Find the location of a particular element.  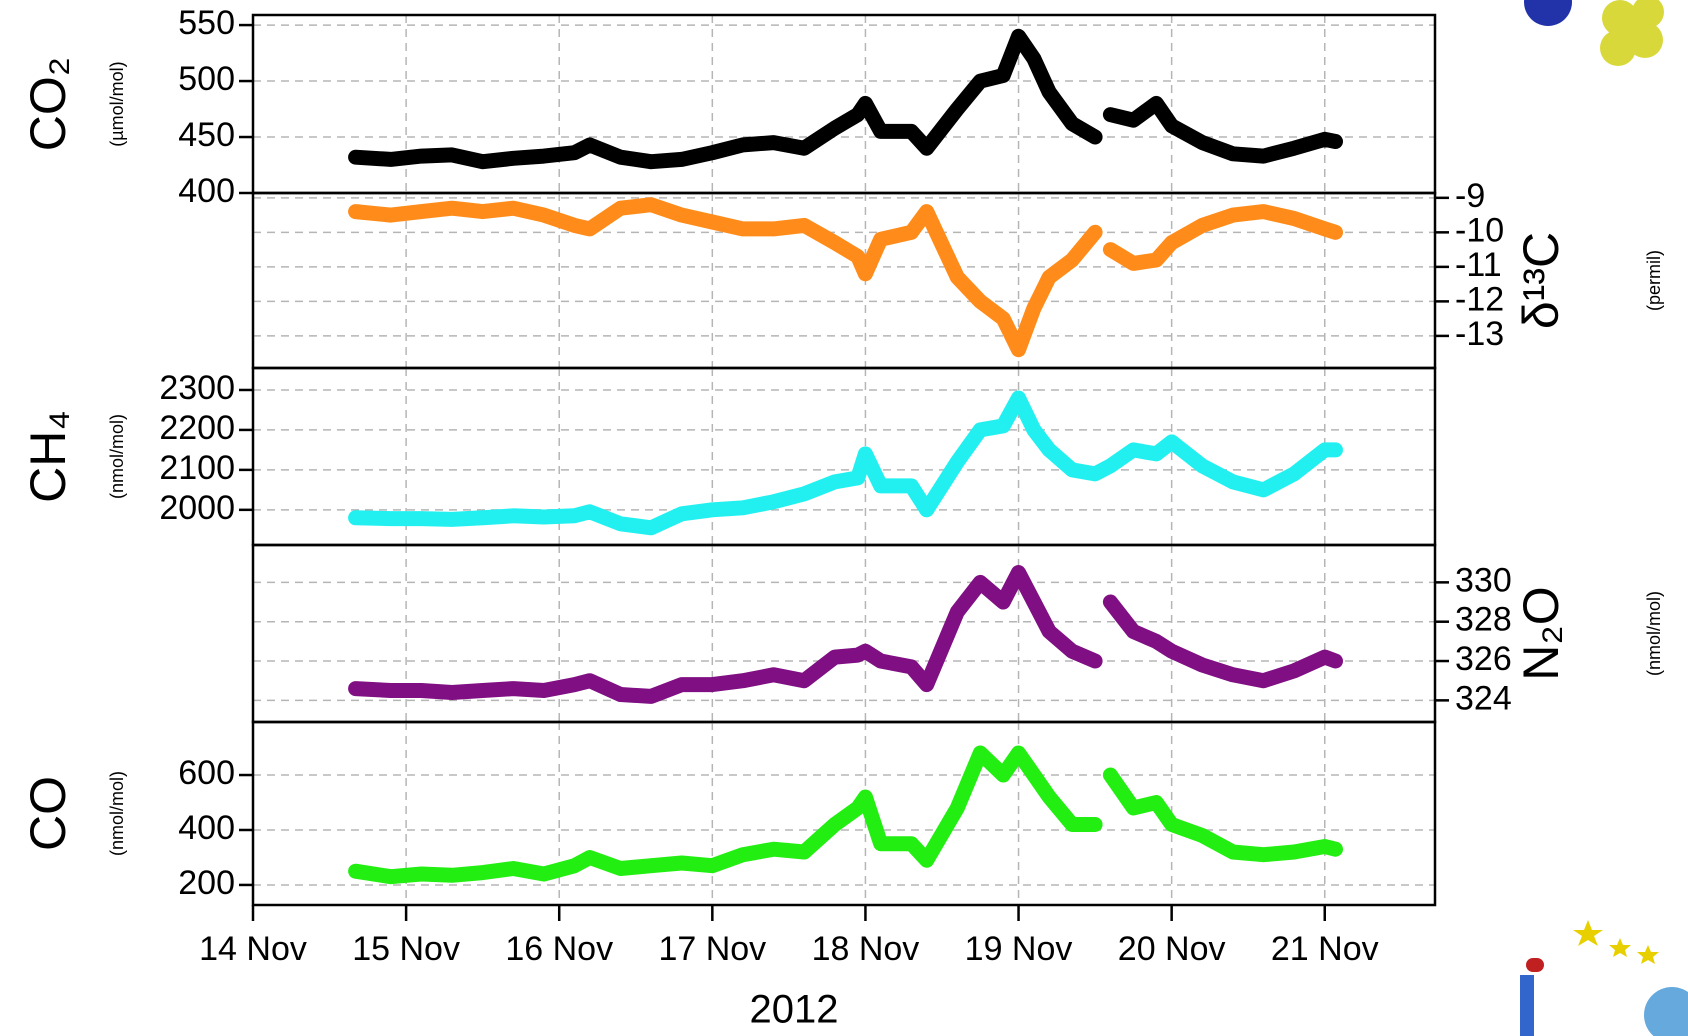

x-tick-label: 16 Nov is located at coordinates (559, 949).